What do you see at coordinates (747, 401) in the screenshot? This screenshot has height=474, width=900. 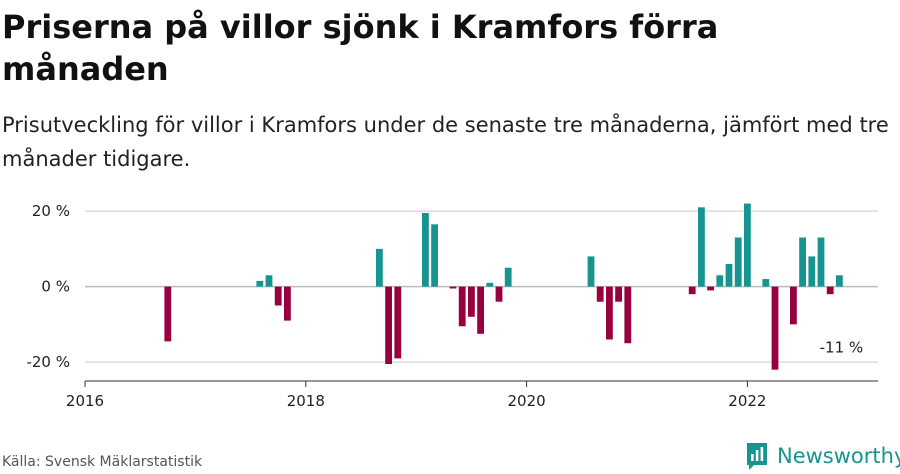 I see `x-tick-label: 2022` at bounding box center [747, 401].